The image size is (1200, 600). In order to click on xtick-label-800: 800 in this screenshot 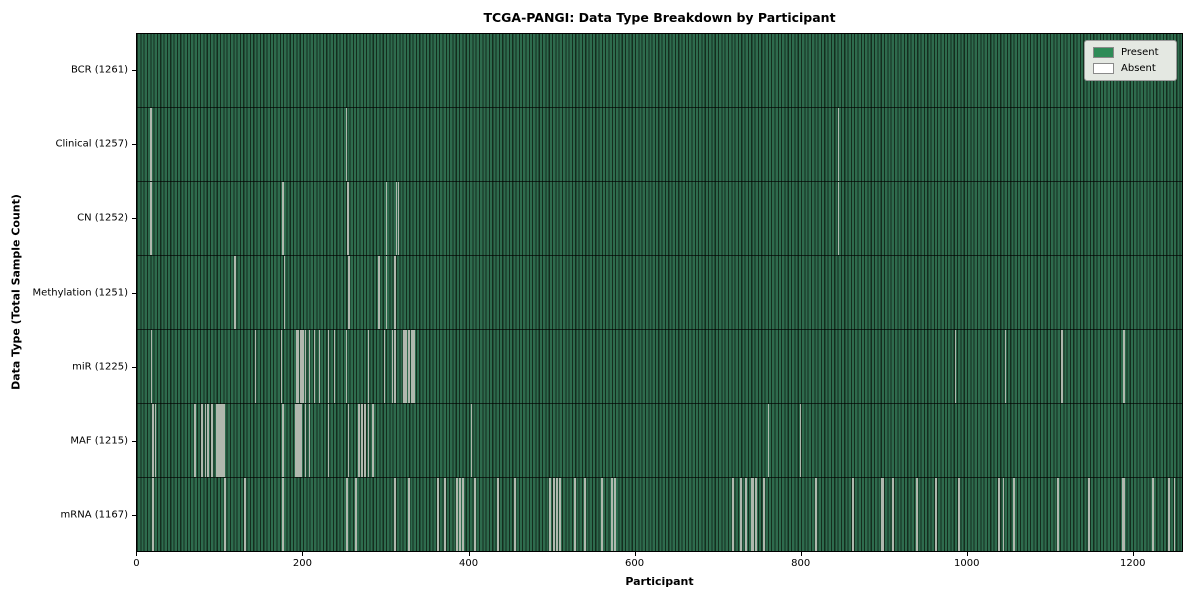, I will do `click(801, 563)`.